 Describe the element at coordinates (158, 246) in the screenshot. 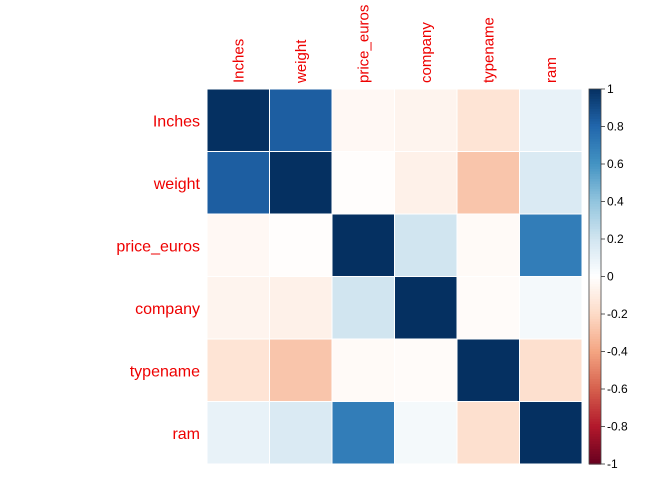

I see `row-label: price_euros` at that location.